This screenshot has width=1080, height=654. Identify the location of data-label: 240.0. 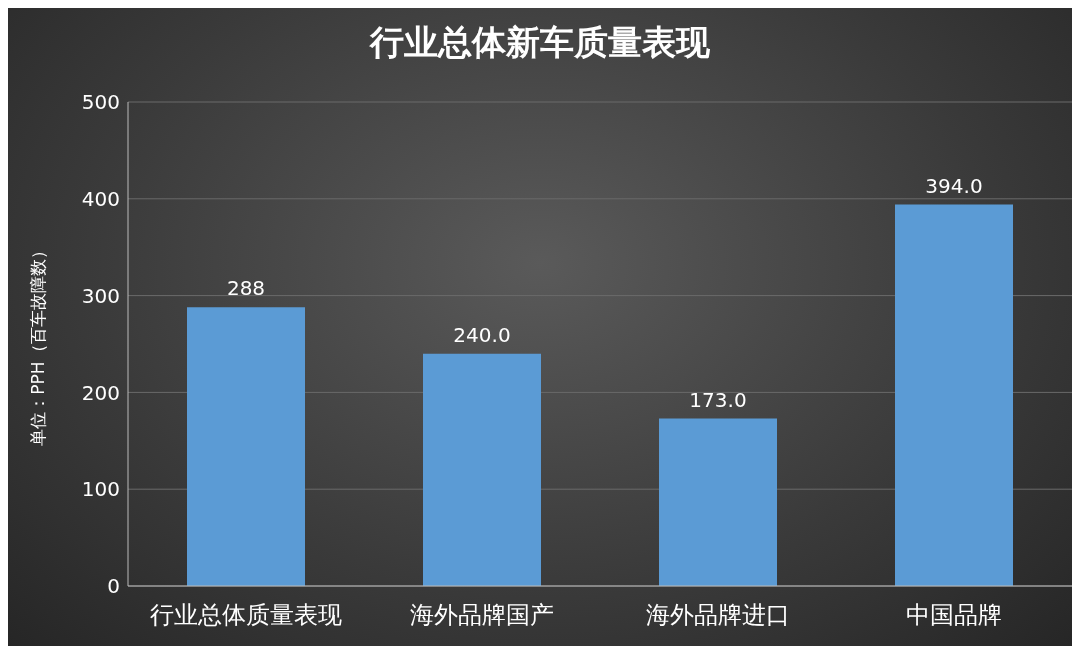
(482, 334).